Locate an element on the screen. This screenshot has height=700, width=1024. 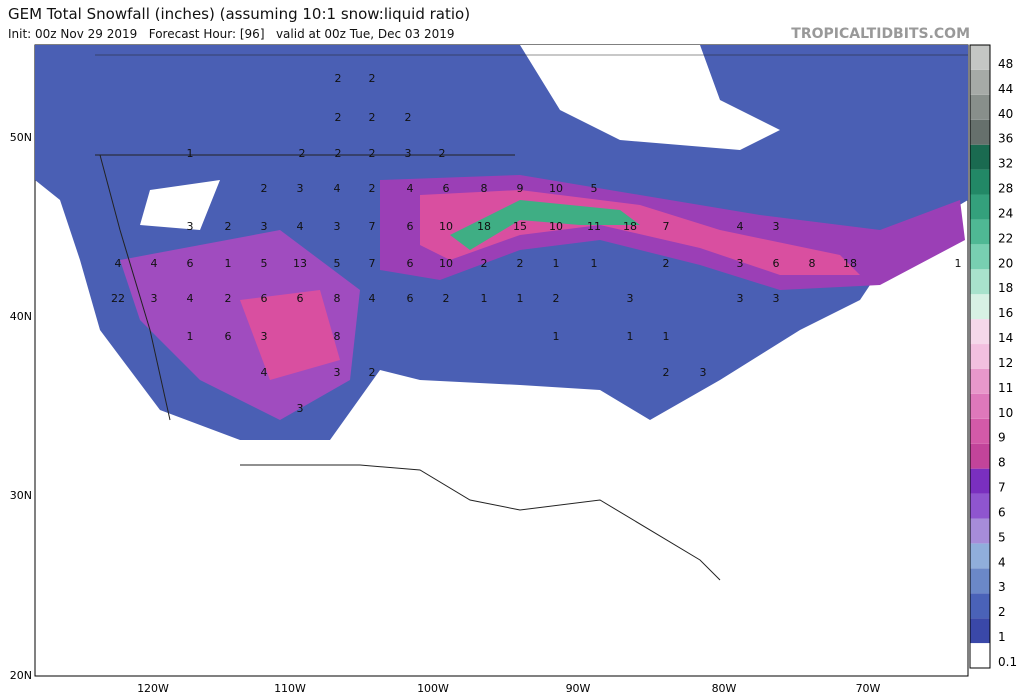
lon-label: 70W is located at coordinates (868, 688).